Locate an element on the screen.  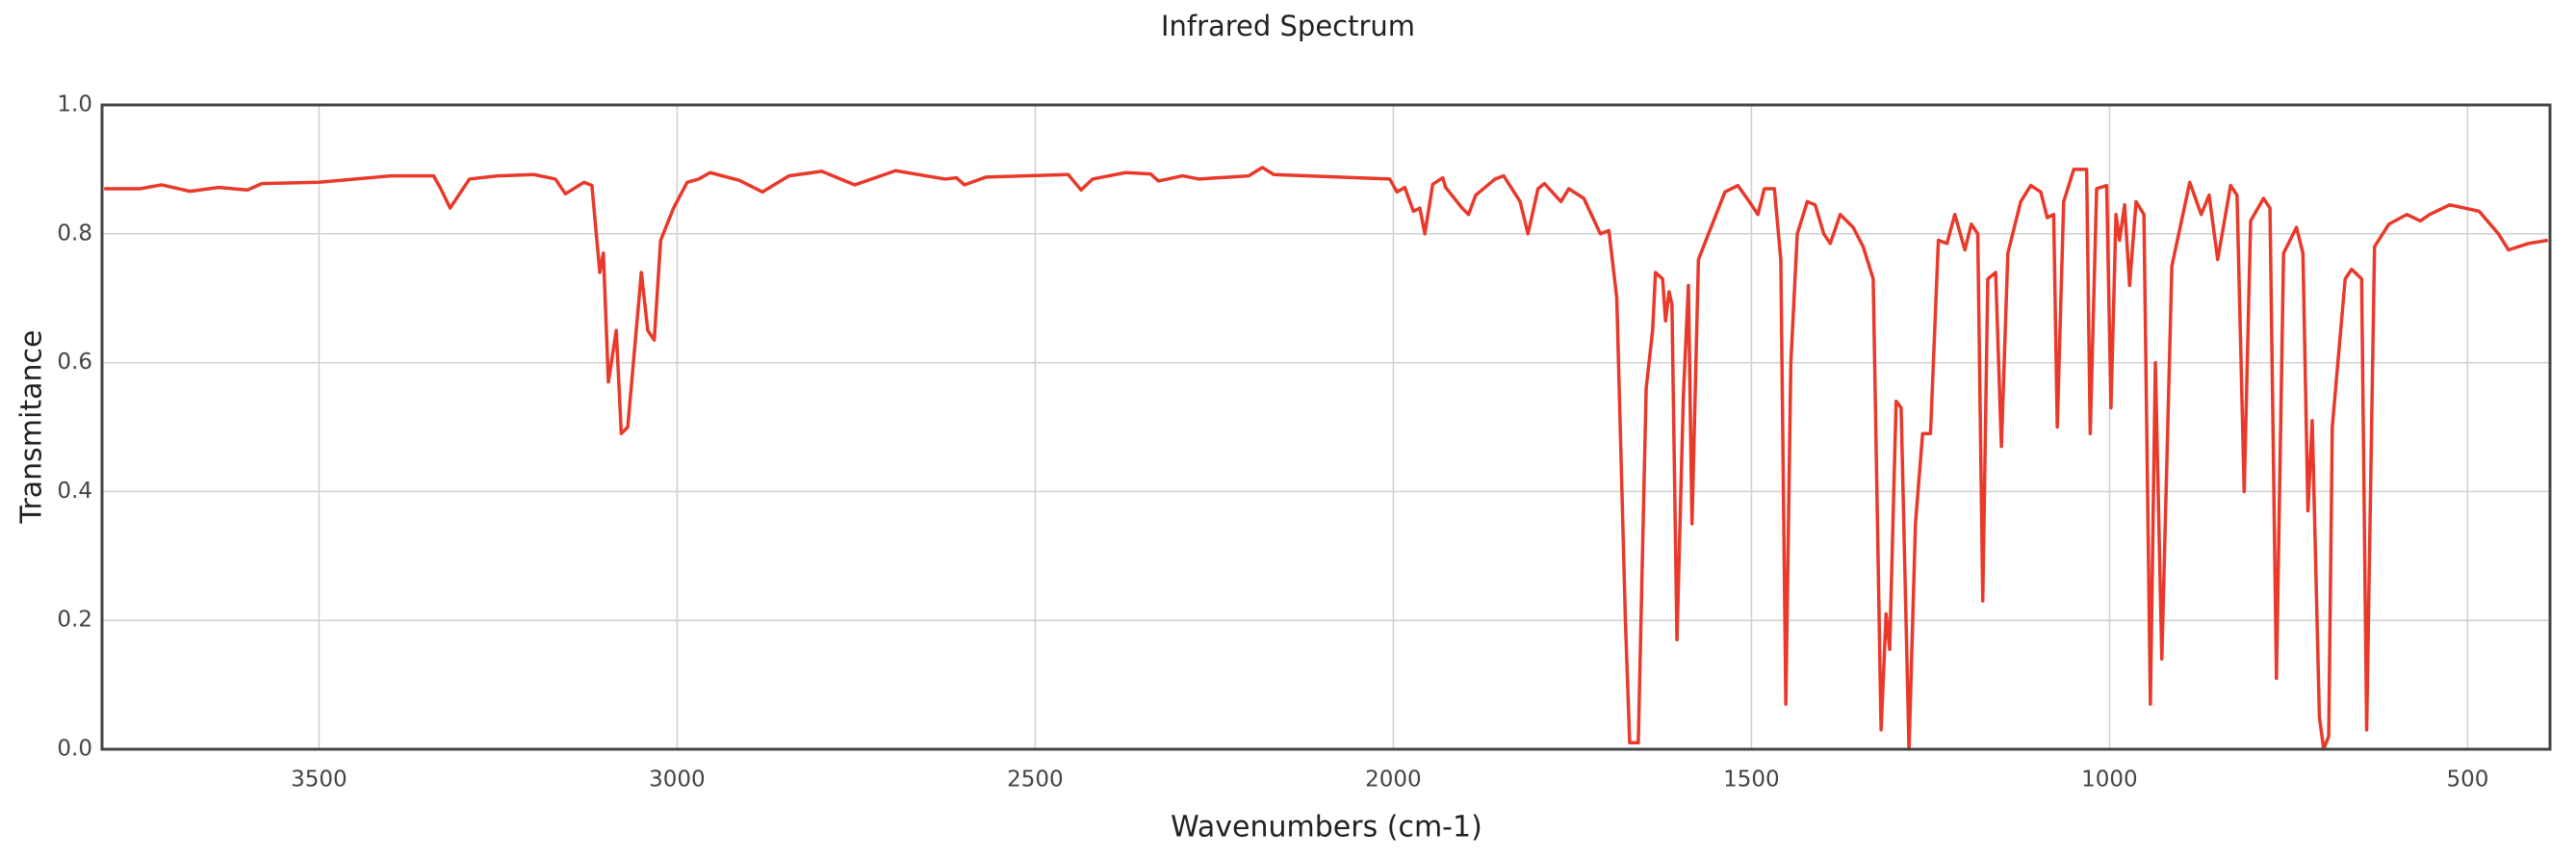
chart-title: Infrared Spectrum is located at coordinates (1288, 26).